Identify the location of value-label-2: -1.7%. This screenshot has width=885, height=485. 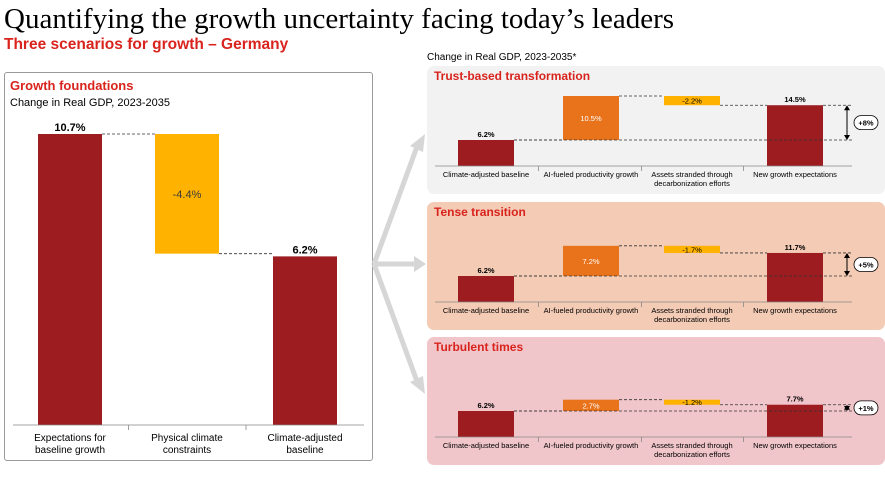
(692, 249).